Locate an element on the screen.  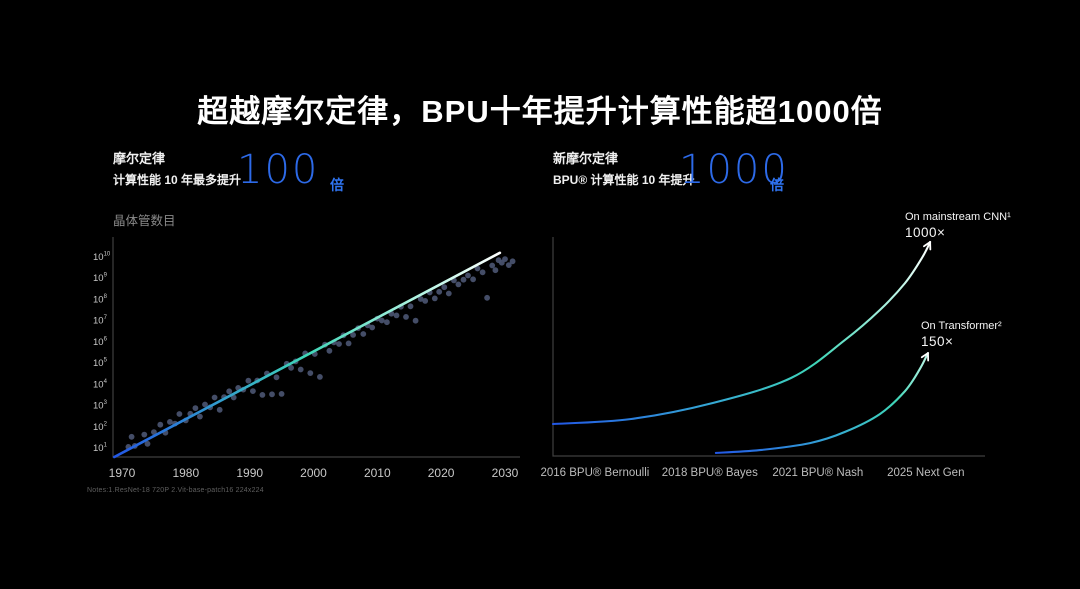
cnn-annotation-label: On mainstream CNN¹ is located at coordinates (958, 217).